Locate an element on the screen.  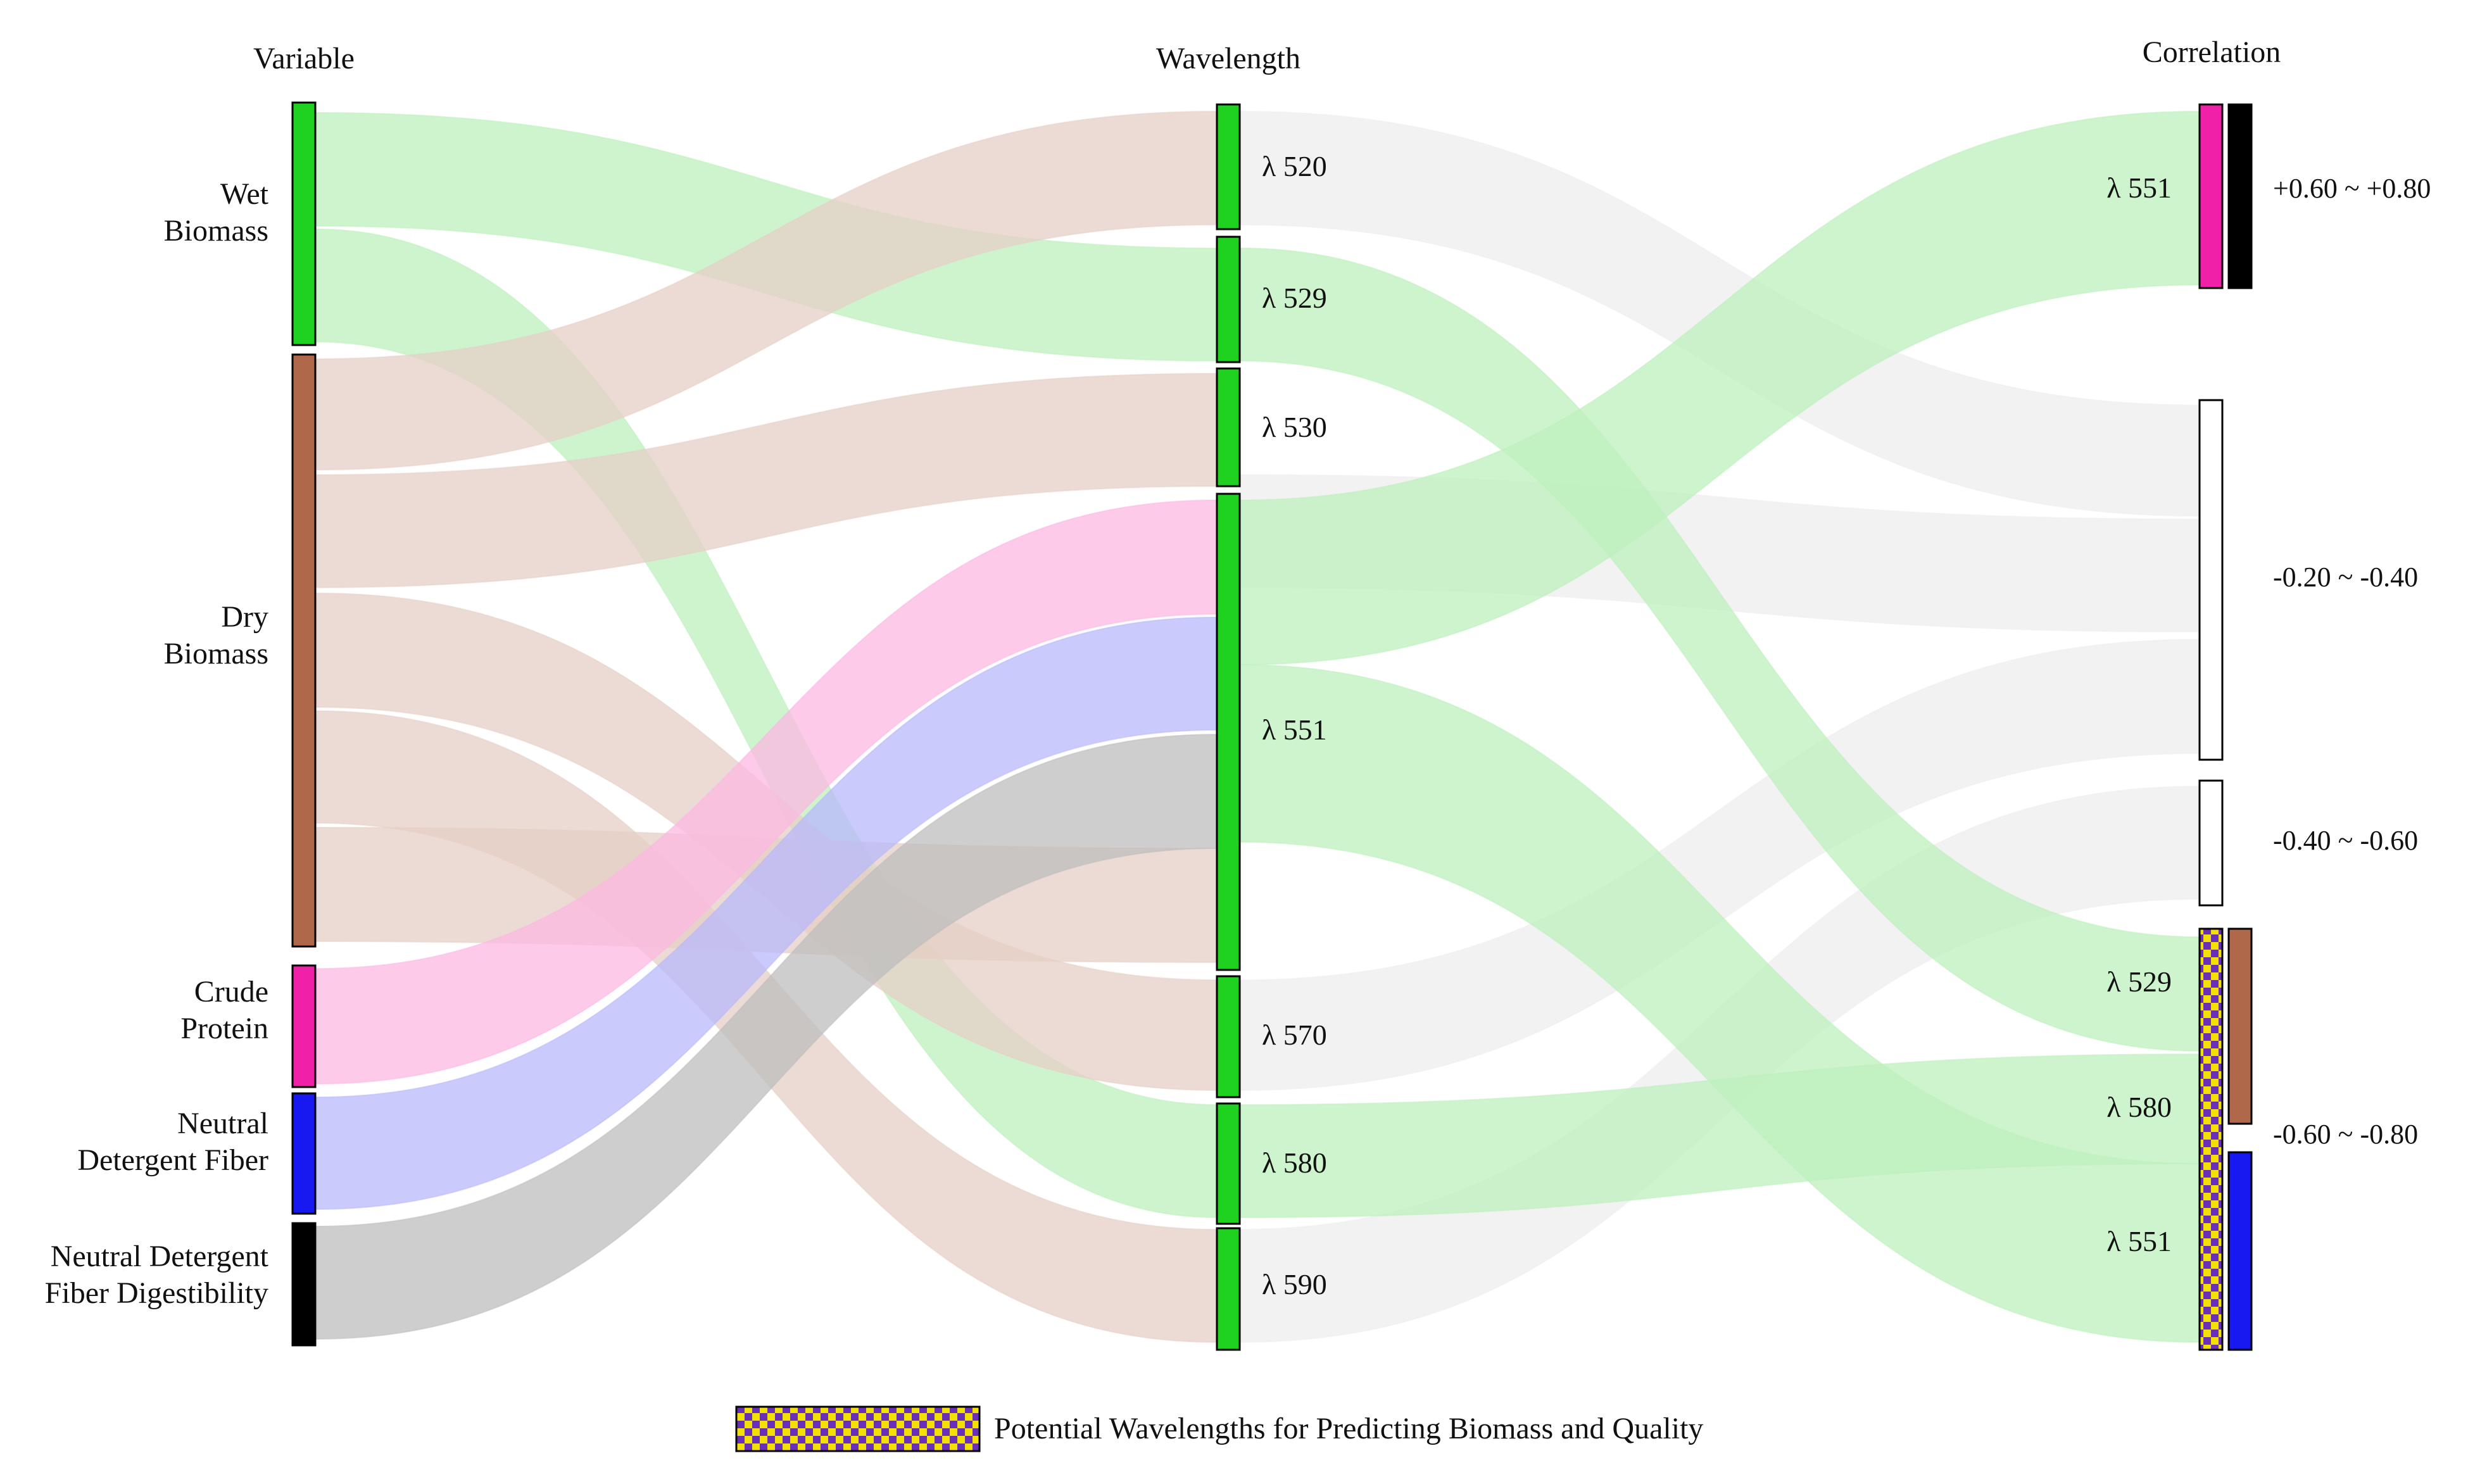
label-range-c2: -0.20 ~ -0.40 is located at coordinates (2345, 577).